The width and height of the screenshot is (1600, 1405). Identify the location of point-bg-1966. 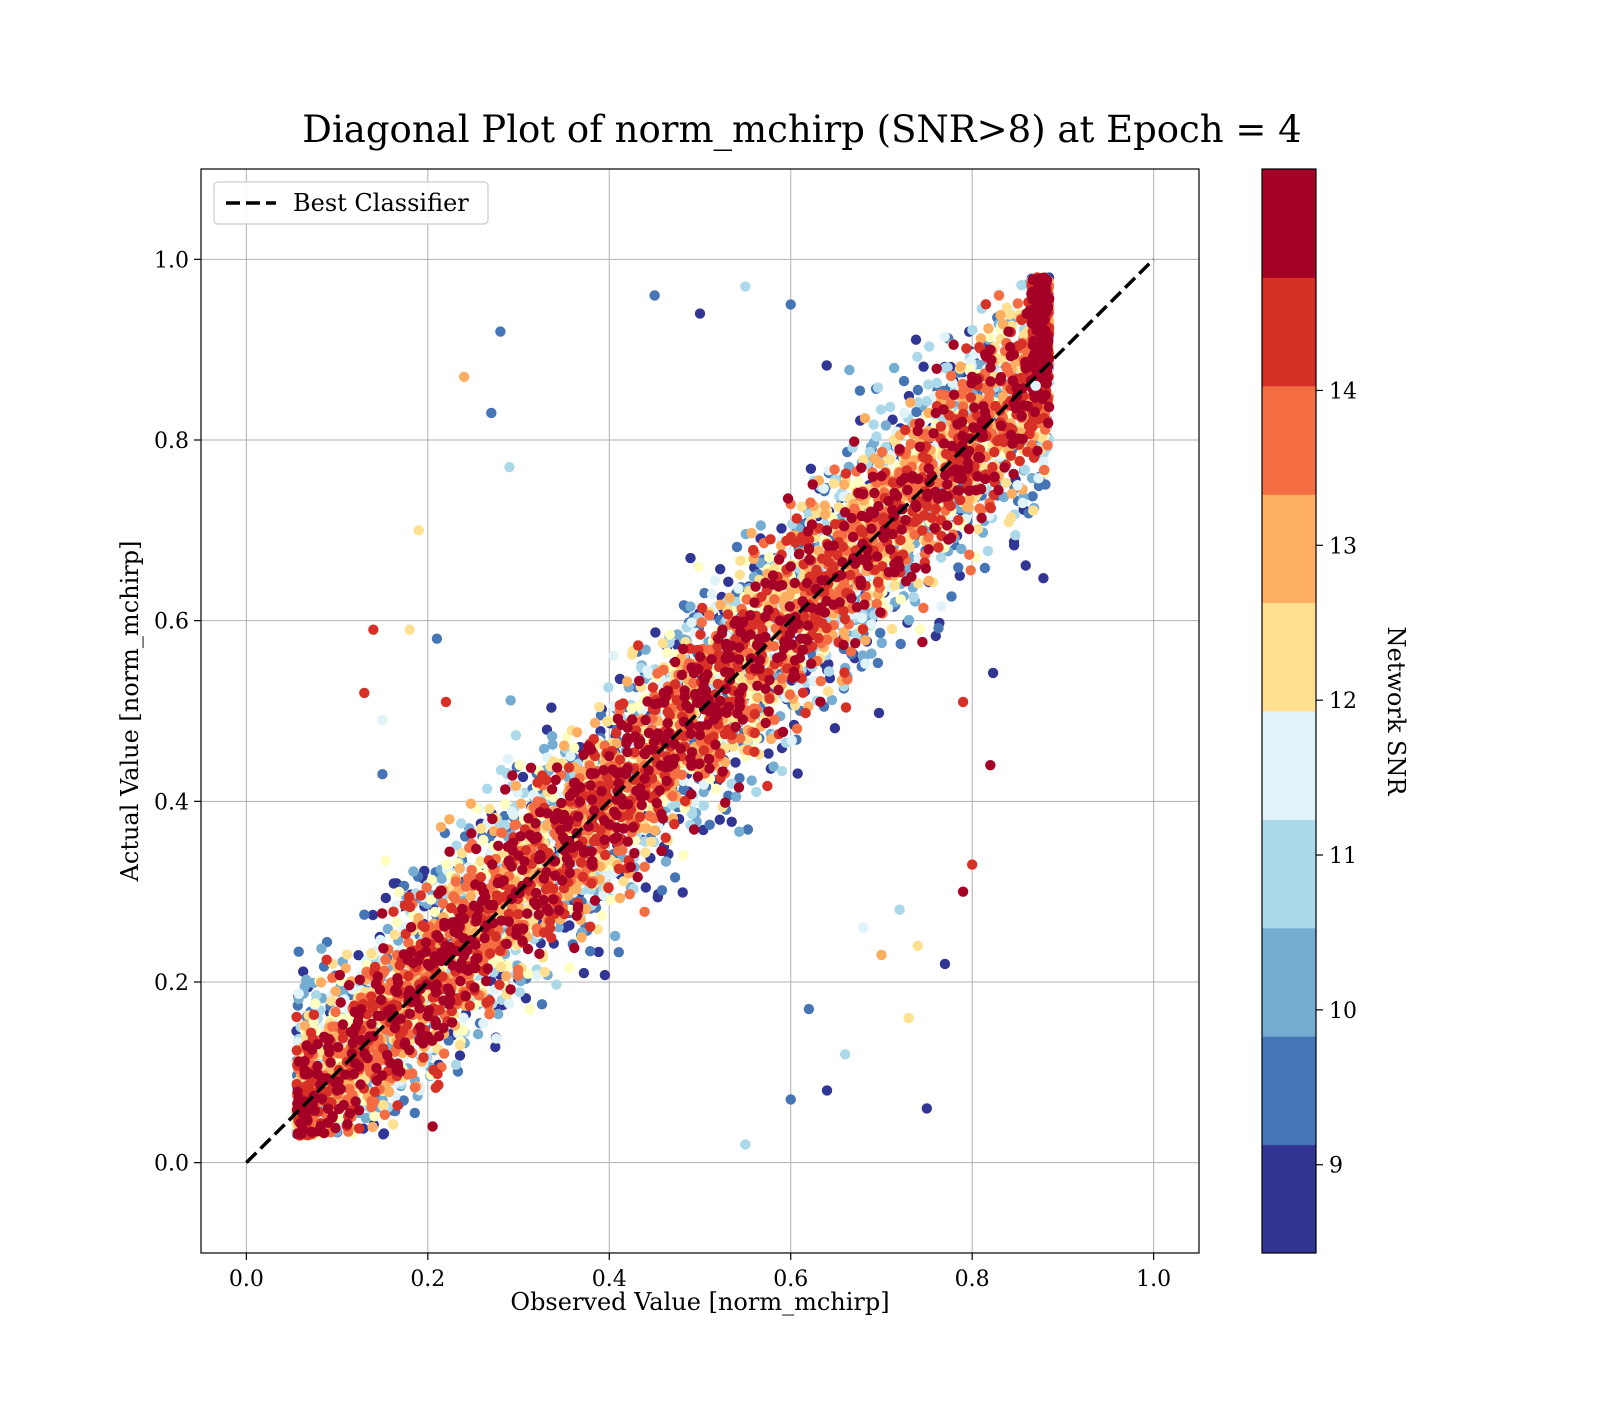
(736, 797).